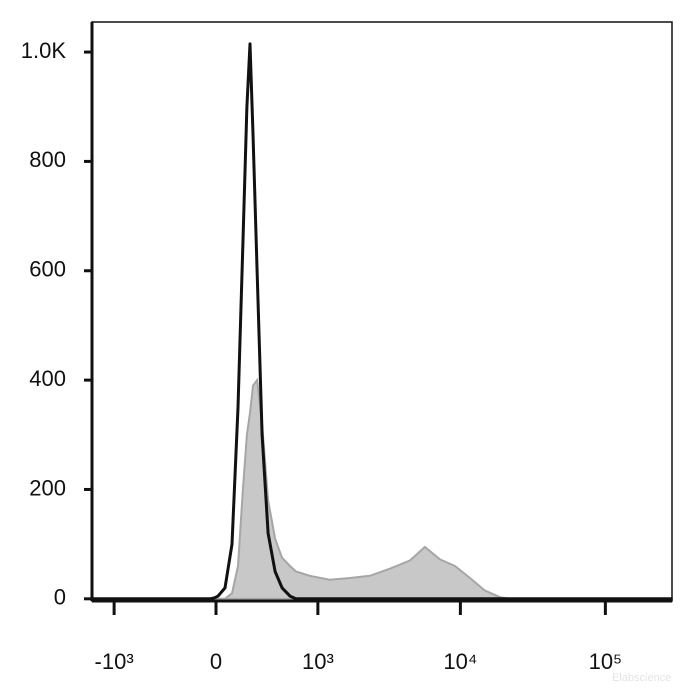 This screenshot has height=700, width=700. I want to click on x-tick-label: 10³, so click(318, 661).